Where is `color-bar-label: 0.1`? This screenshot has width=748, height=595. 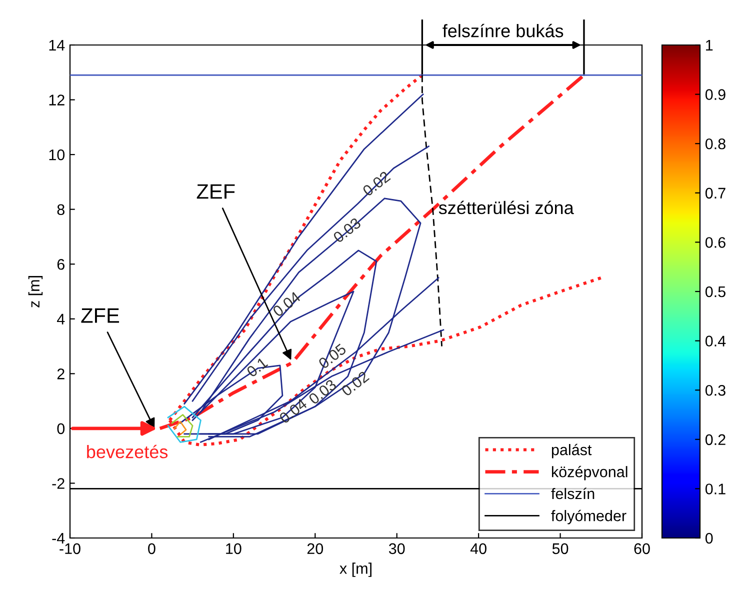 color-bar-label: 0.1 is located at coordinates (715, 489).